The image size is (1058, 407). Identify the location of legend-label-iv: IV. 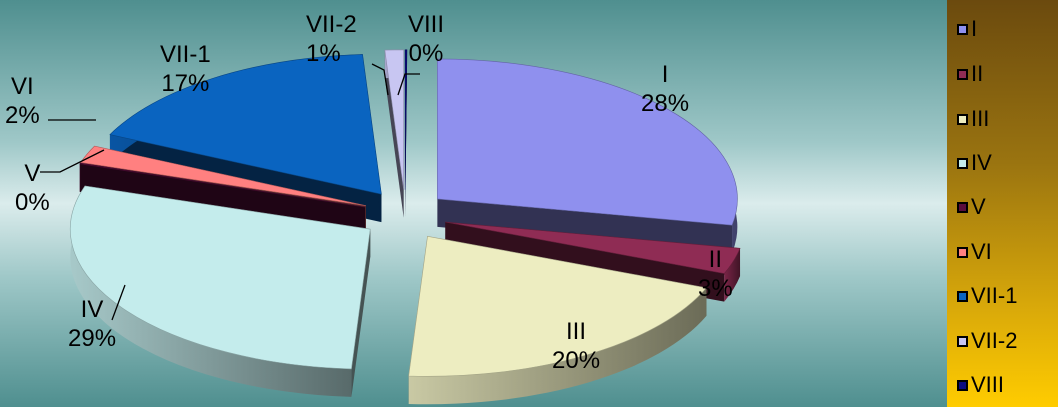
(981, 162).